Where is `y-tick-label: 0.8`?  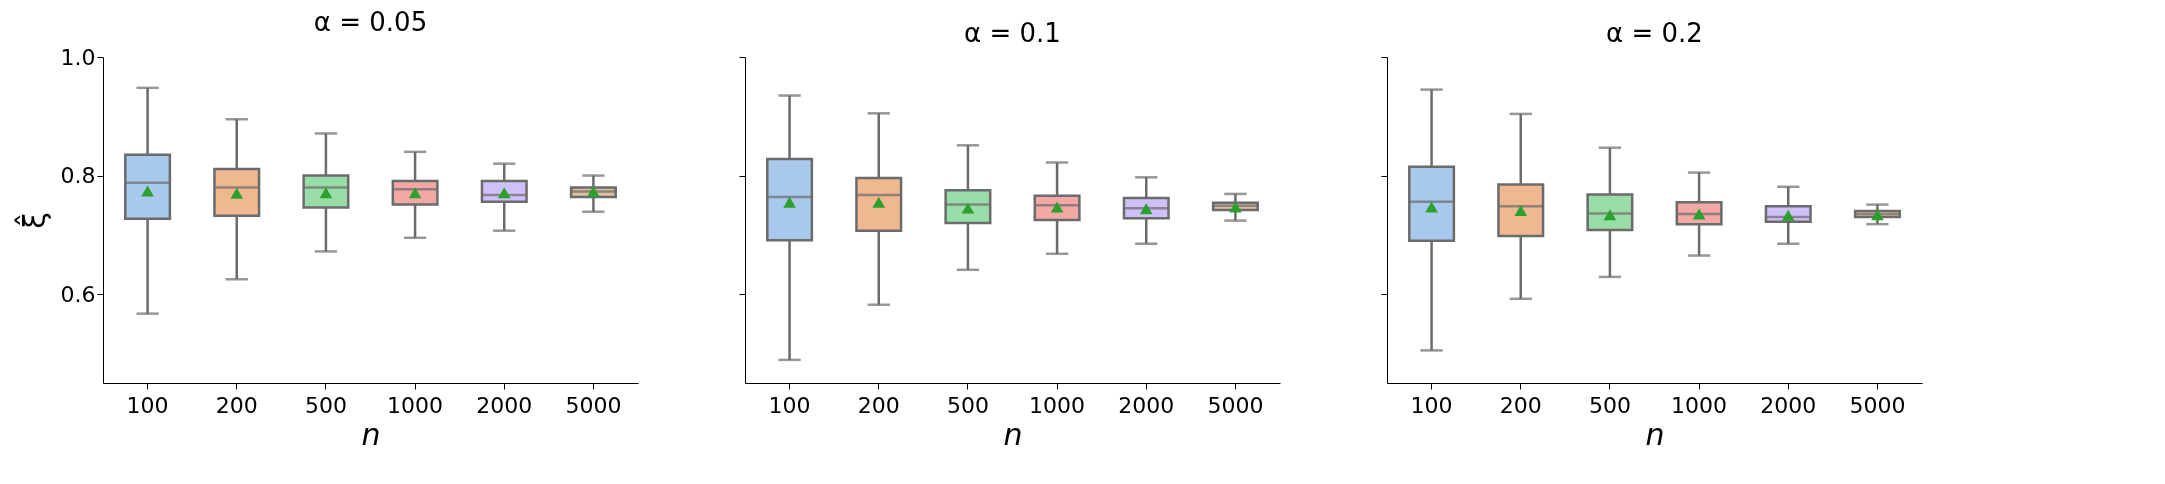
y-tick-label: 0.8 is located at coordinates (78, 176).